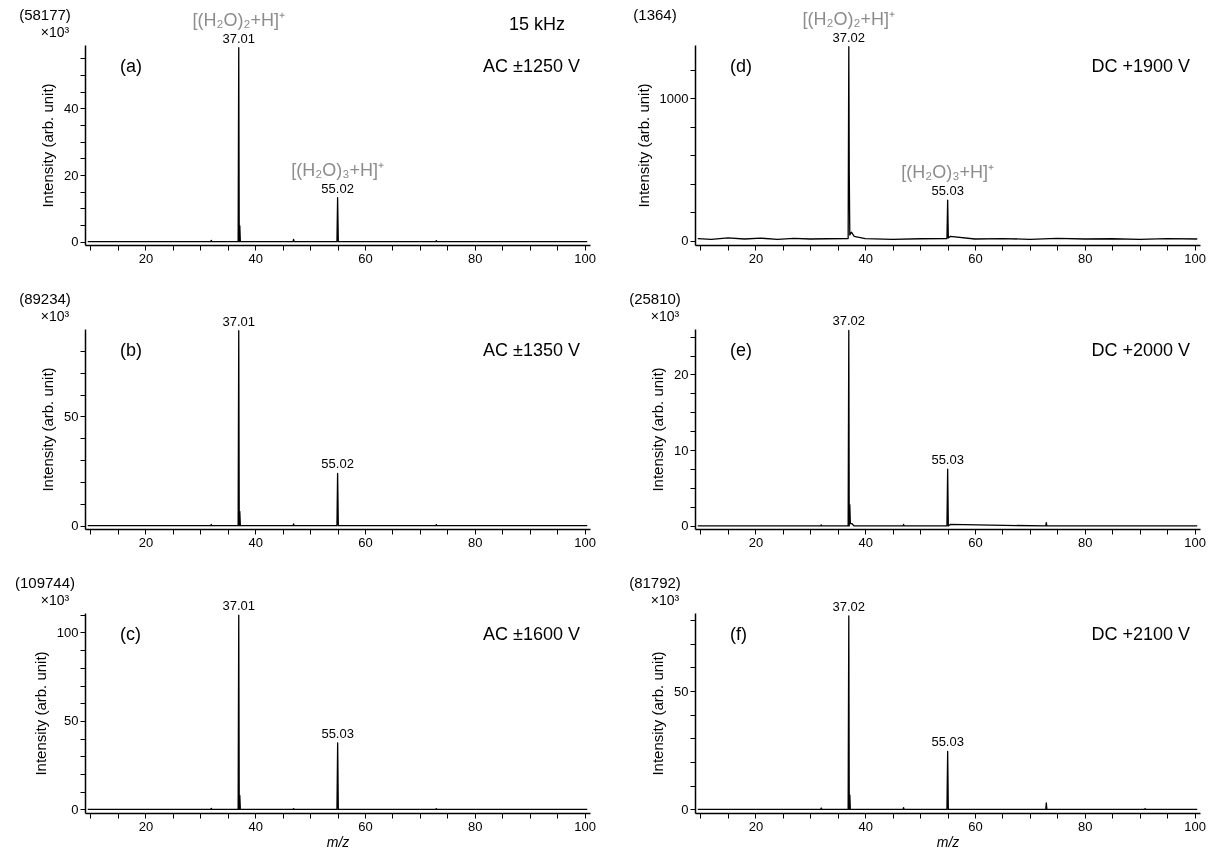  What do you see at coordinates (674, 98) in the screenshot?
I see `y-tick-label: 1000` at bounding box center [674, 98].